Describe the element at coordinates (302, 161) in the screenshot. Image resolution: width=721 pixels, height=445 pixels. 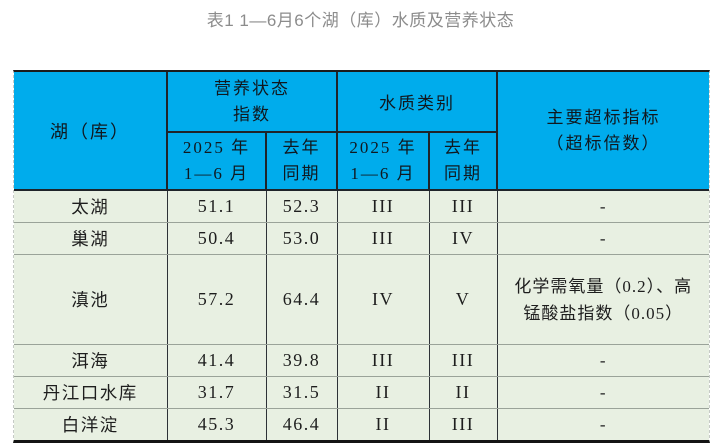
I see `header-nutrition-prev-period: 去年 同期` at that location.